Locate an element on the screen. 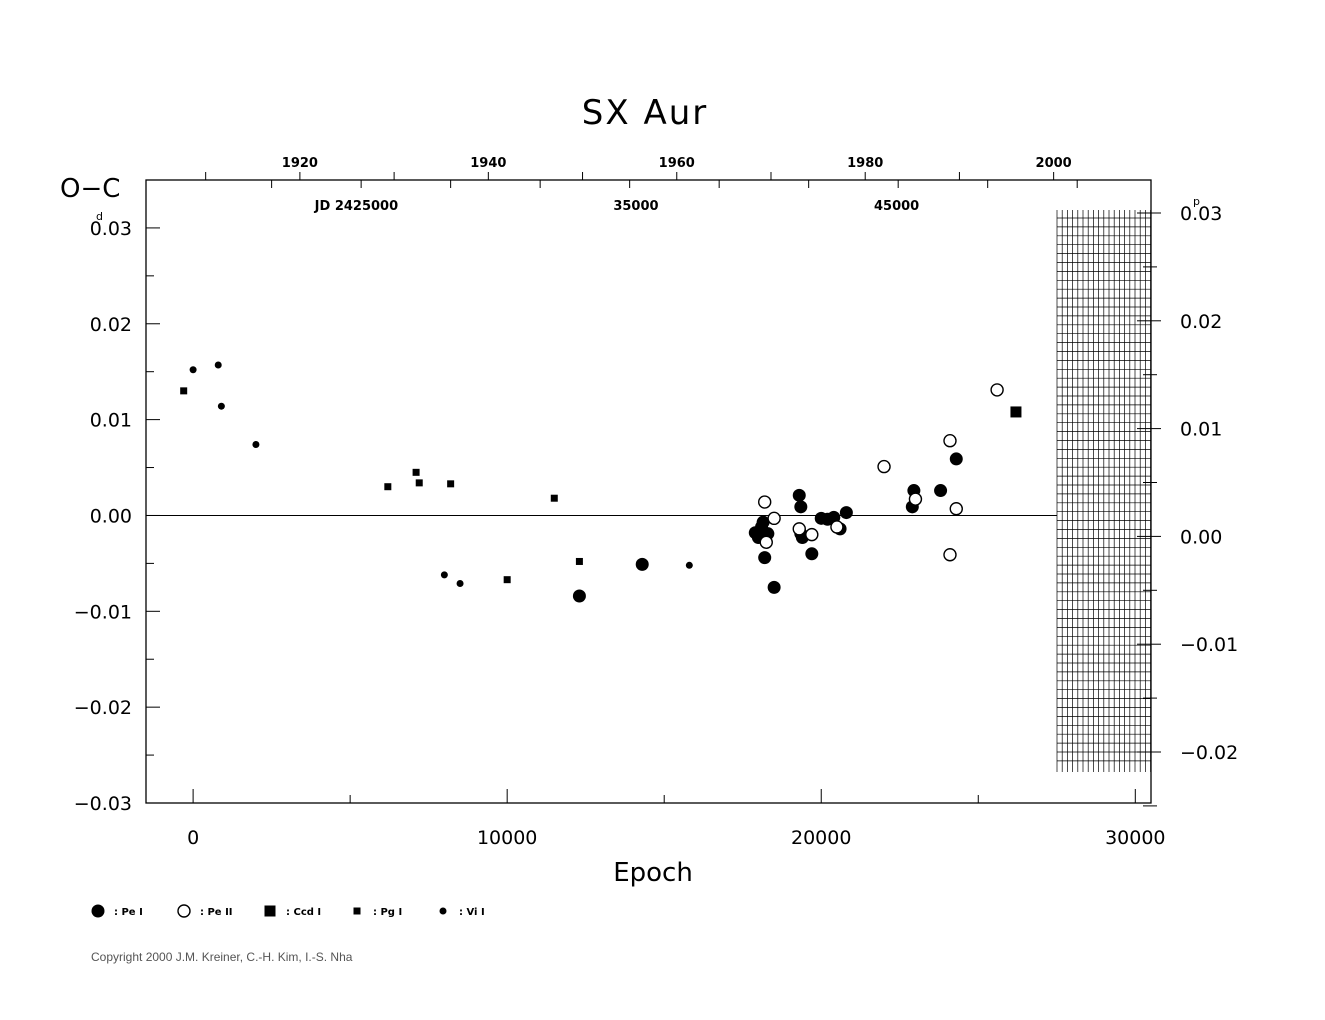 The height and width of the screenshot is (1020, 1325). year-tick-label: 2000 is located at coordinates (1054, 163).